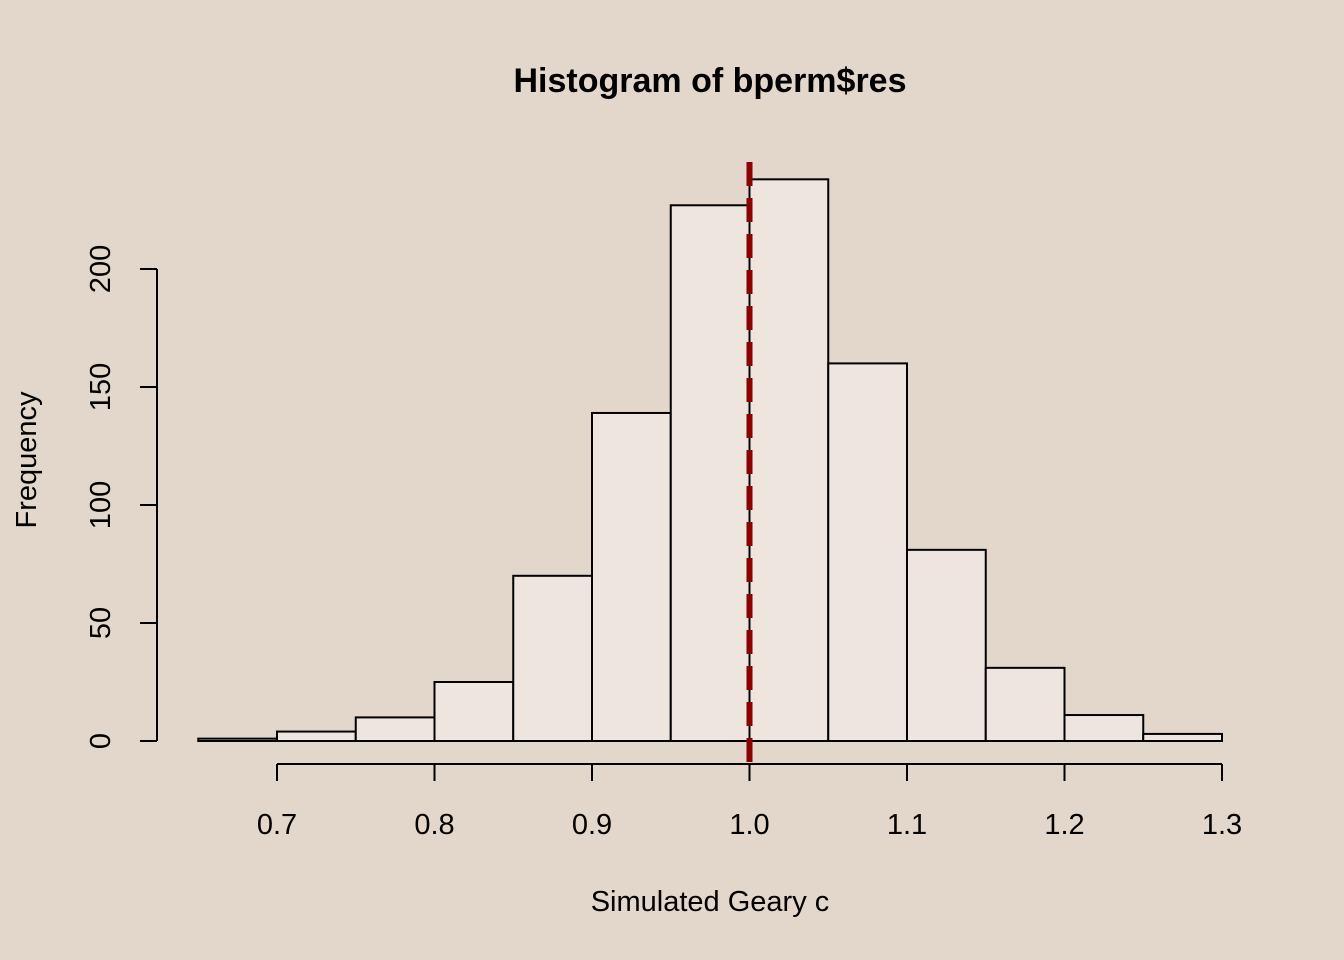  I want to click on x-tick-label: 1.3, so click(1222, 825).